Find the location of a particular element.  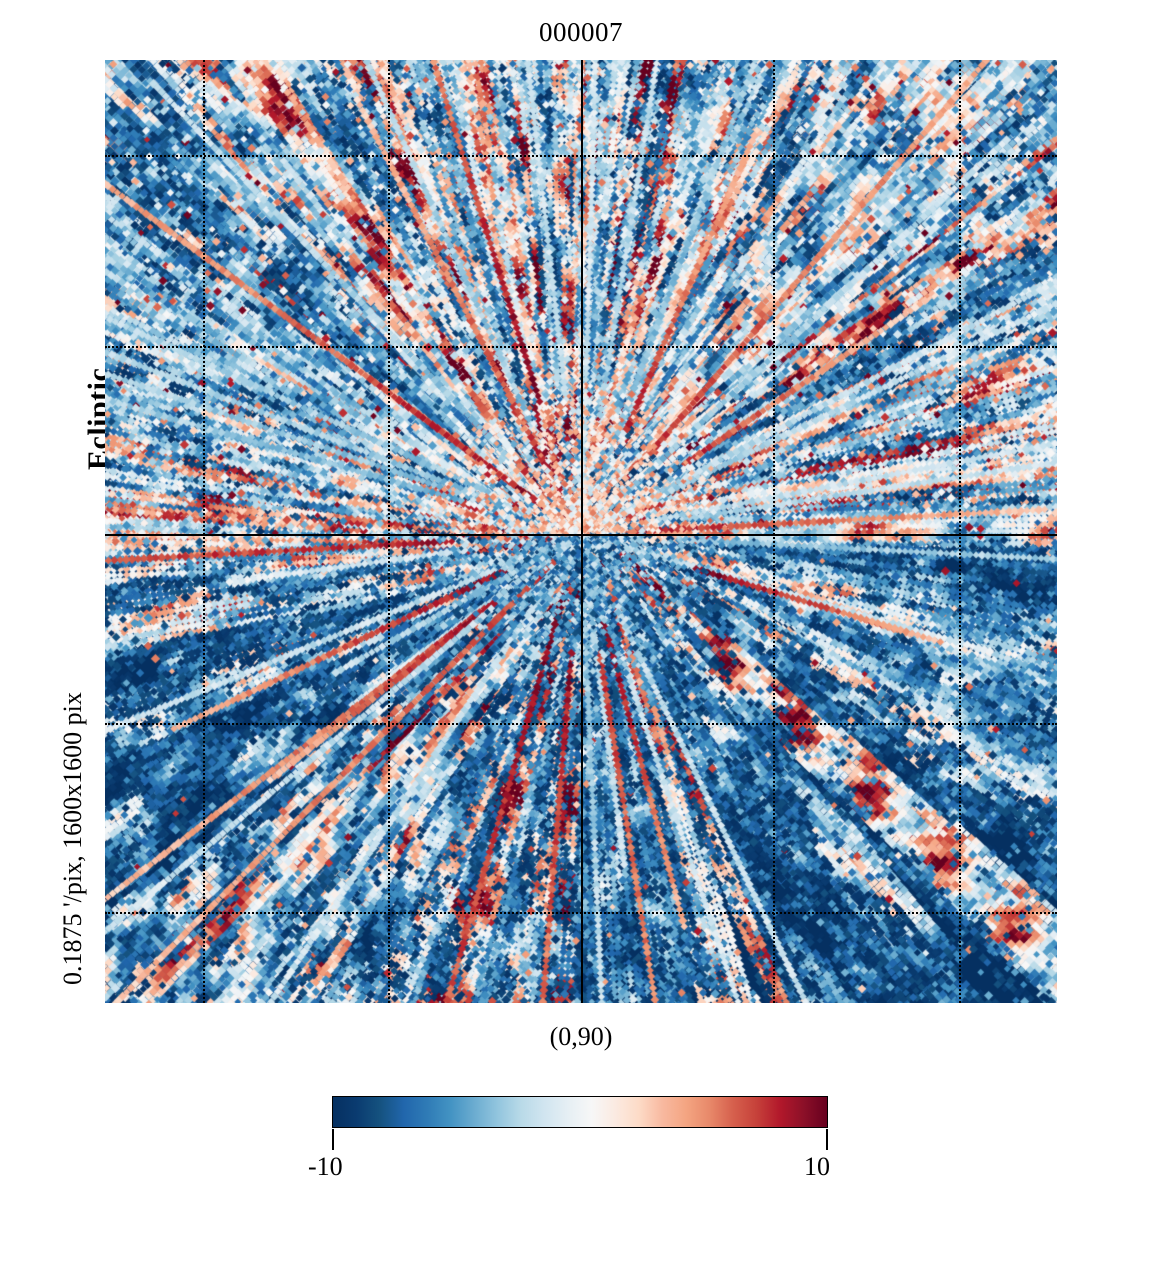

colorbar-label-min: -10 is located at coordinates (325, 1166).